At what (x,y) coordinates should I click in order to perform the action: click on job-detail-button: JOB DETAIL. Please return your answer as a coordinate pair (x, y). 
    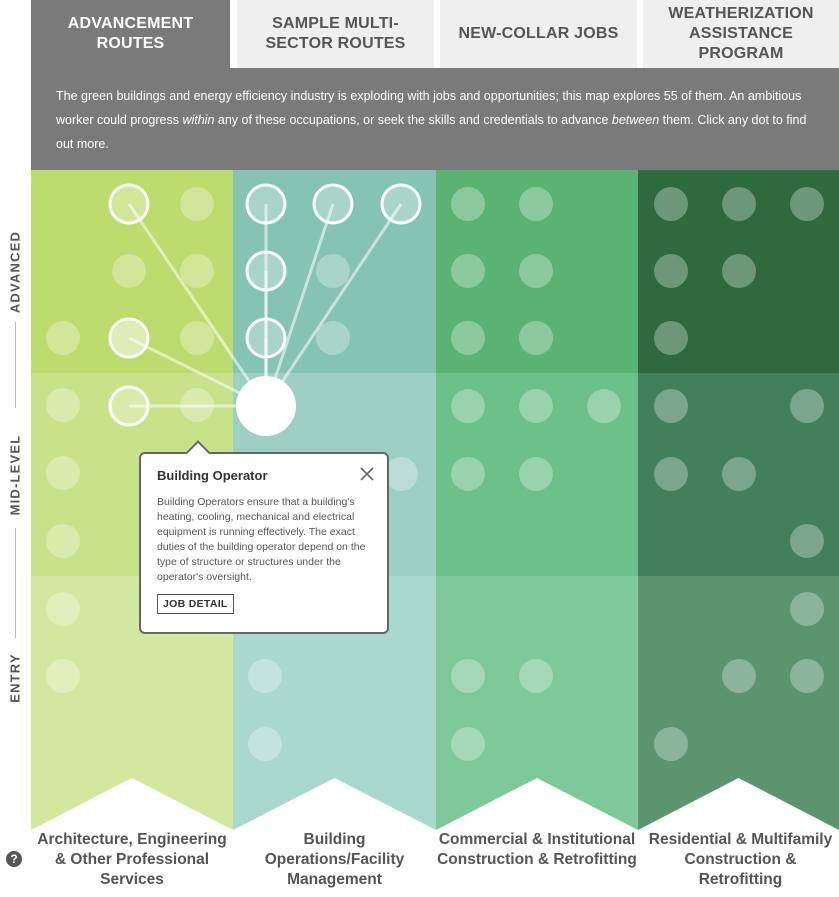
    Looking at the image, I should click on (195, 604).